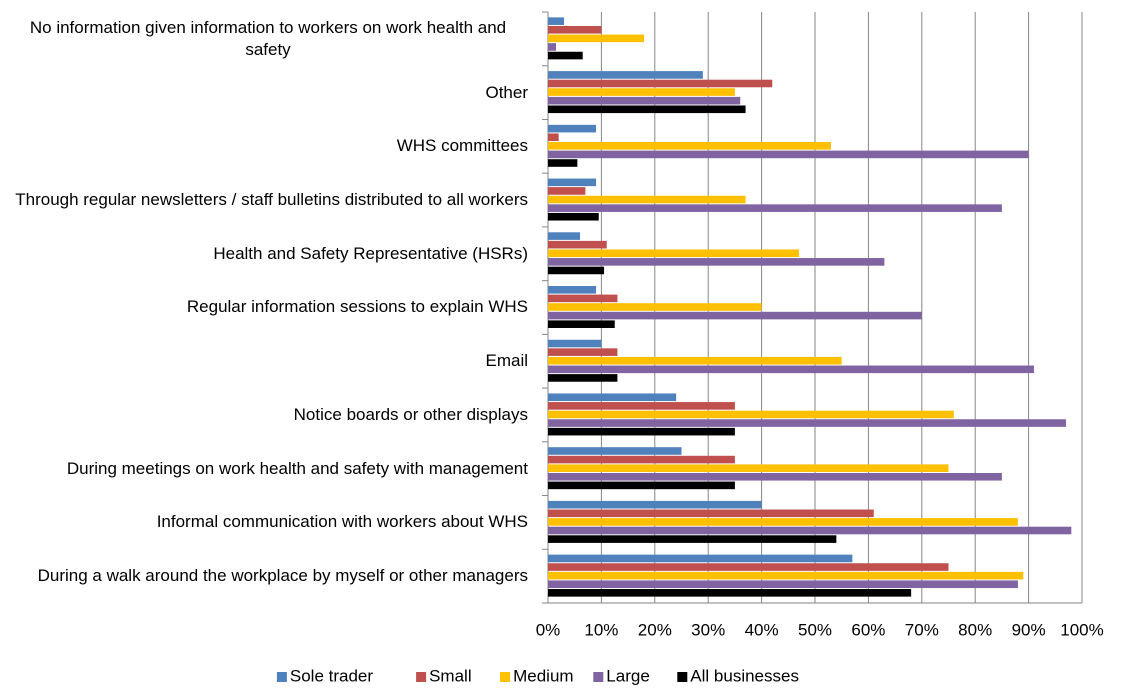  I want to click on y-tick-label: Health and Safety Representative (HSRs), so click(264, 254).